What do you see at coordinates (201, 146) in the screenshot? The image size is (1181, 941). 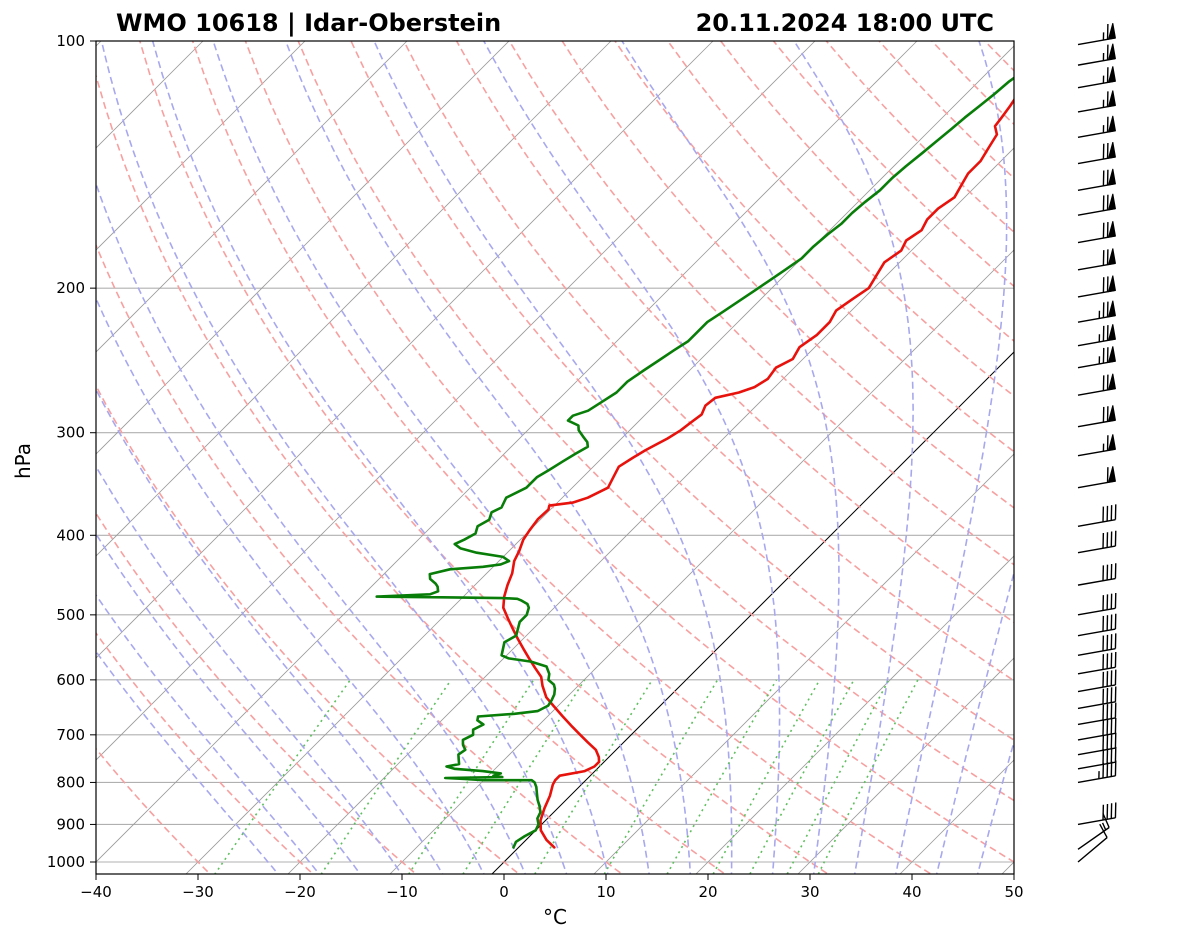 I see `isotherm-line` at bounding box center [201, 146].